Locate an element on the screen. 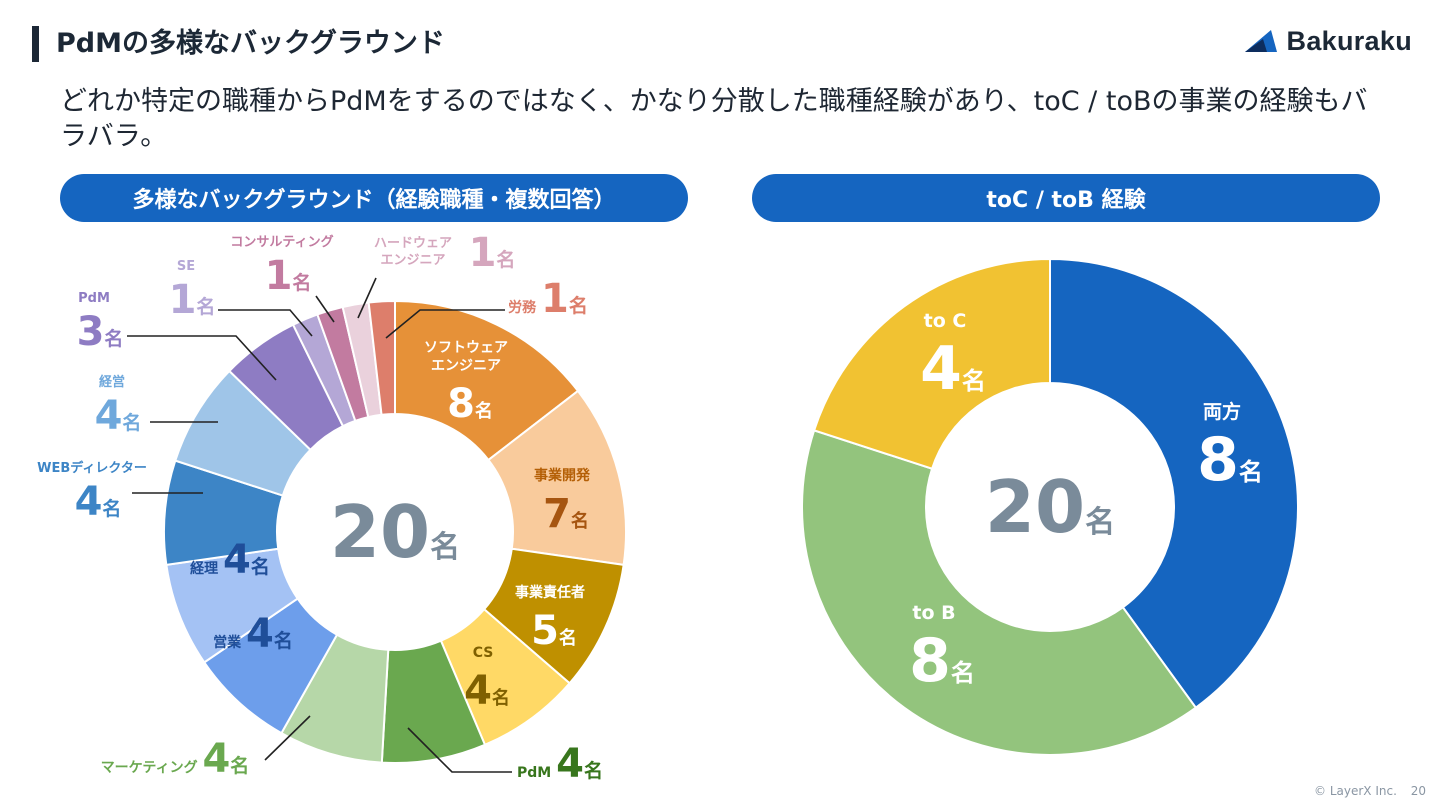 This screenshot has height=810, width=1440. left-slice-value-9: 4名 is located at coordinates (118, 416).